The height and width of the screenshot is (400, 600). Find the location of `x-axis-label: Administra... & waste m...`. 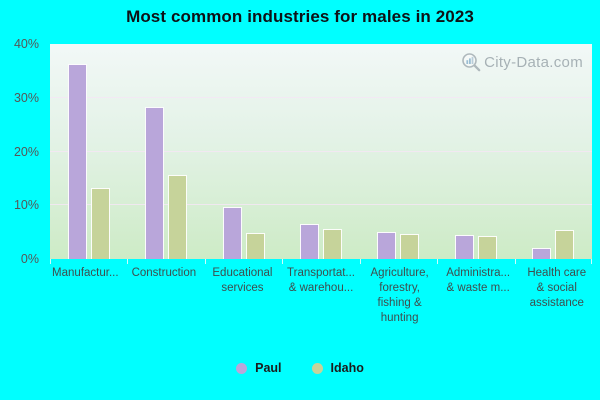

x-axis-label: Administra... & waste m... is located at coordinates (478, 280).